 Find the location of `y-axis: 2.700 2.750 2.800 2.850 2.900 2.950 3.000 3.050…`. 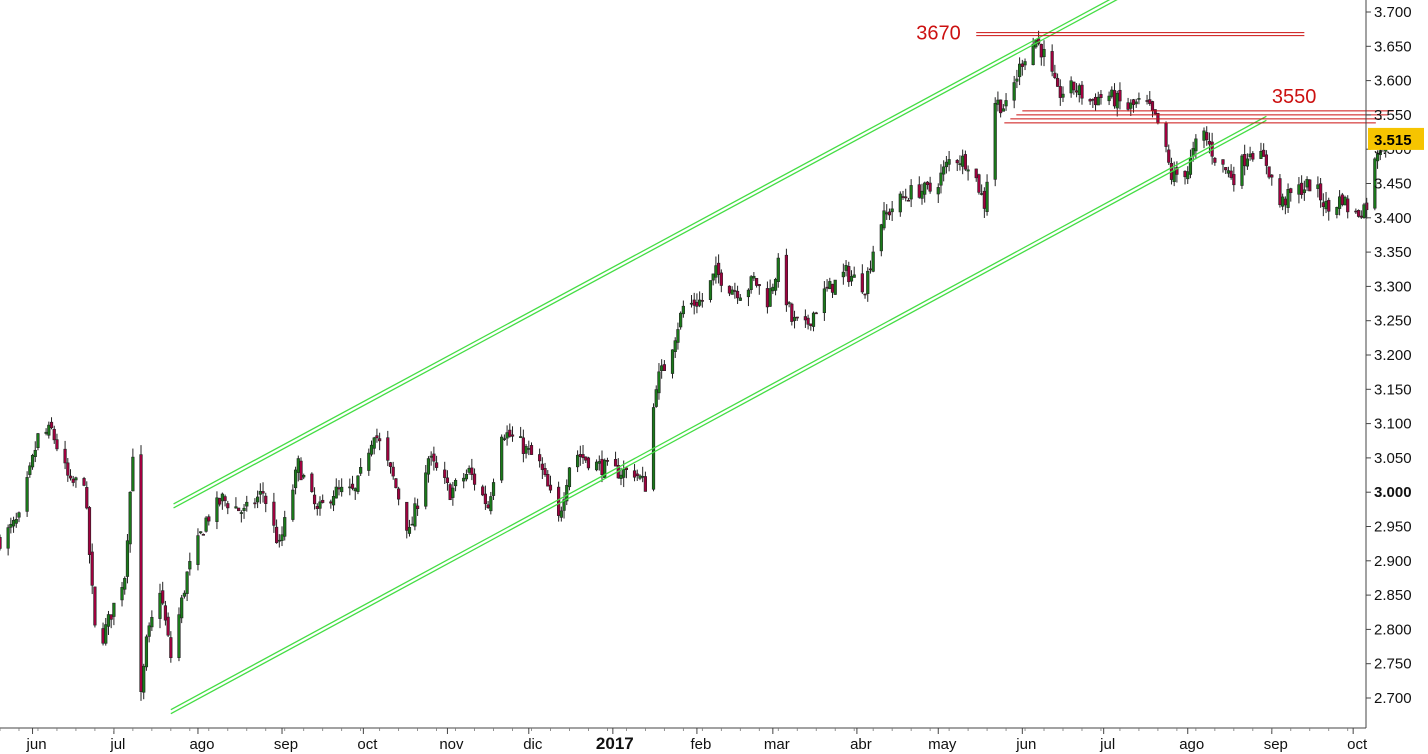

y-axis: 2.700 2.750 2.800 2.850 2.900 2.950 3.000 3.050… is located at coordinates (1388, 364).